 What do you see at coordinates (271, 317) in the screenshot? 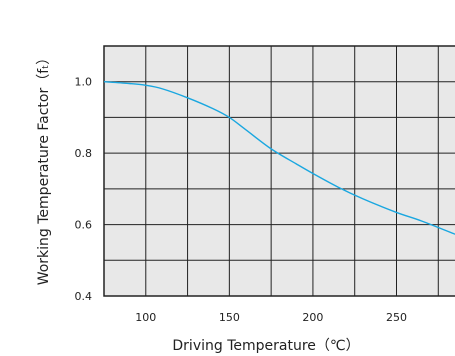
I see `x-tick-labels: 100 150 200 250` at bounding box center [271, 317].